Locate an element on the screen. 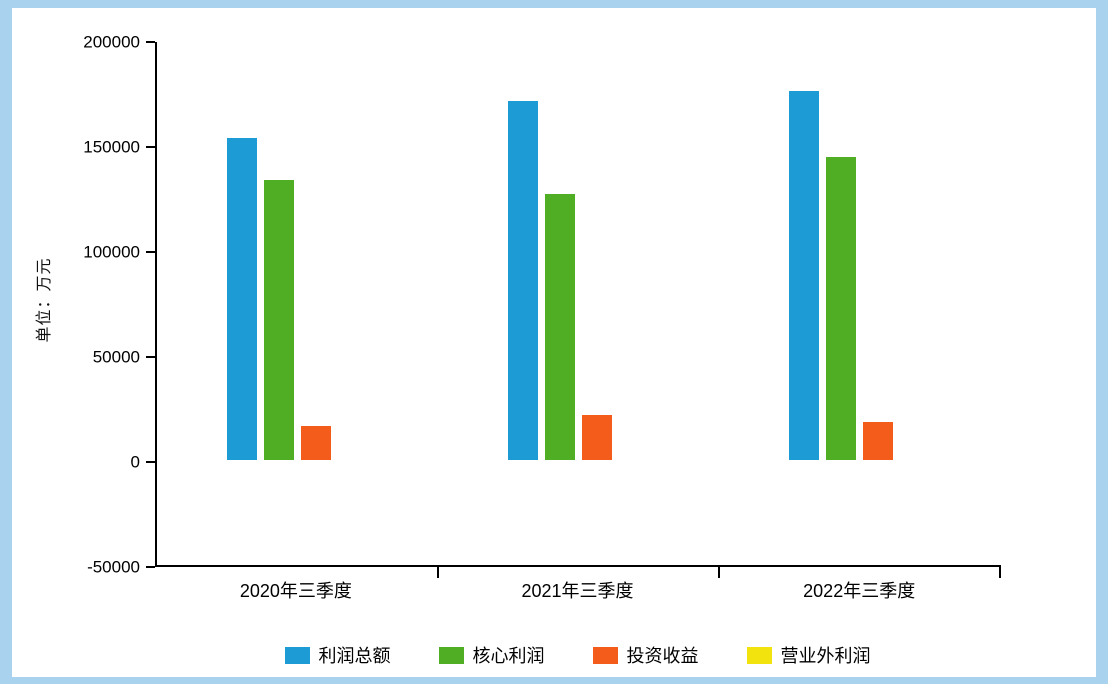  x-axis-labels: 2020年三季度 2021年三季度 2022年三季度 is located at coordinates (577, 590).